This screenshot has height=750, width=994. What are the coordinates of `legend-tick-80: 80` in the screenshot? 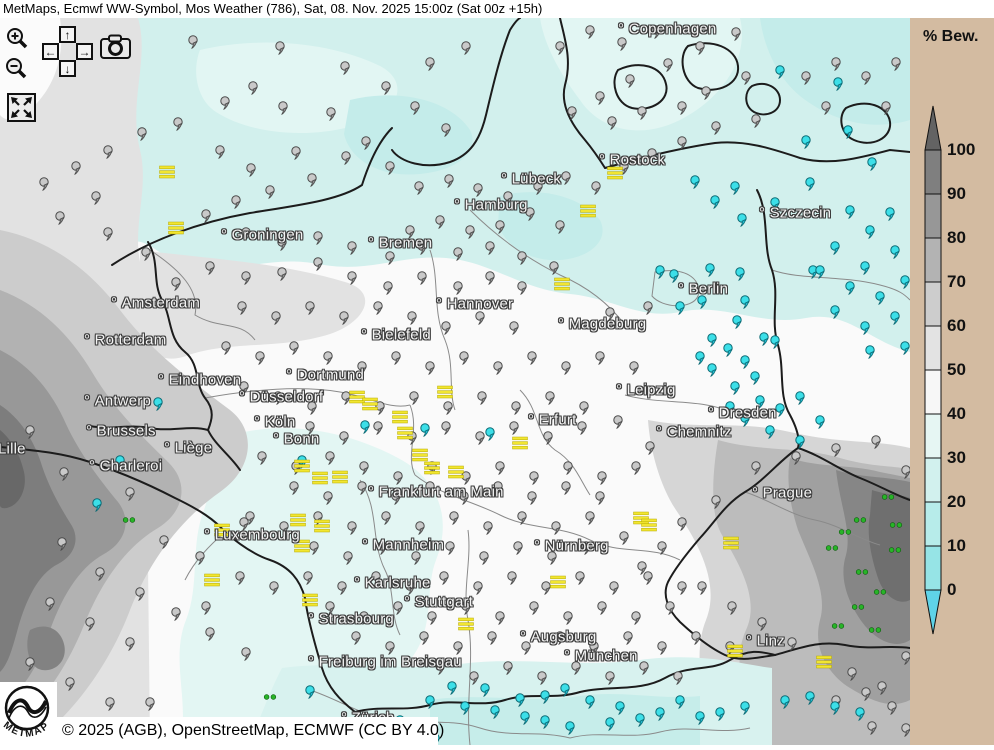 It's located at (956, 237).